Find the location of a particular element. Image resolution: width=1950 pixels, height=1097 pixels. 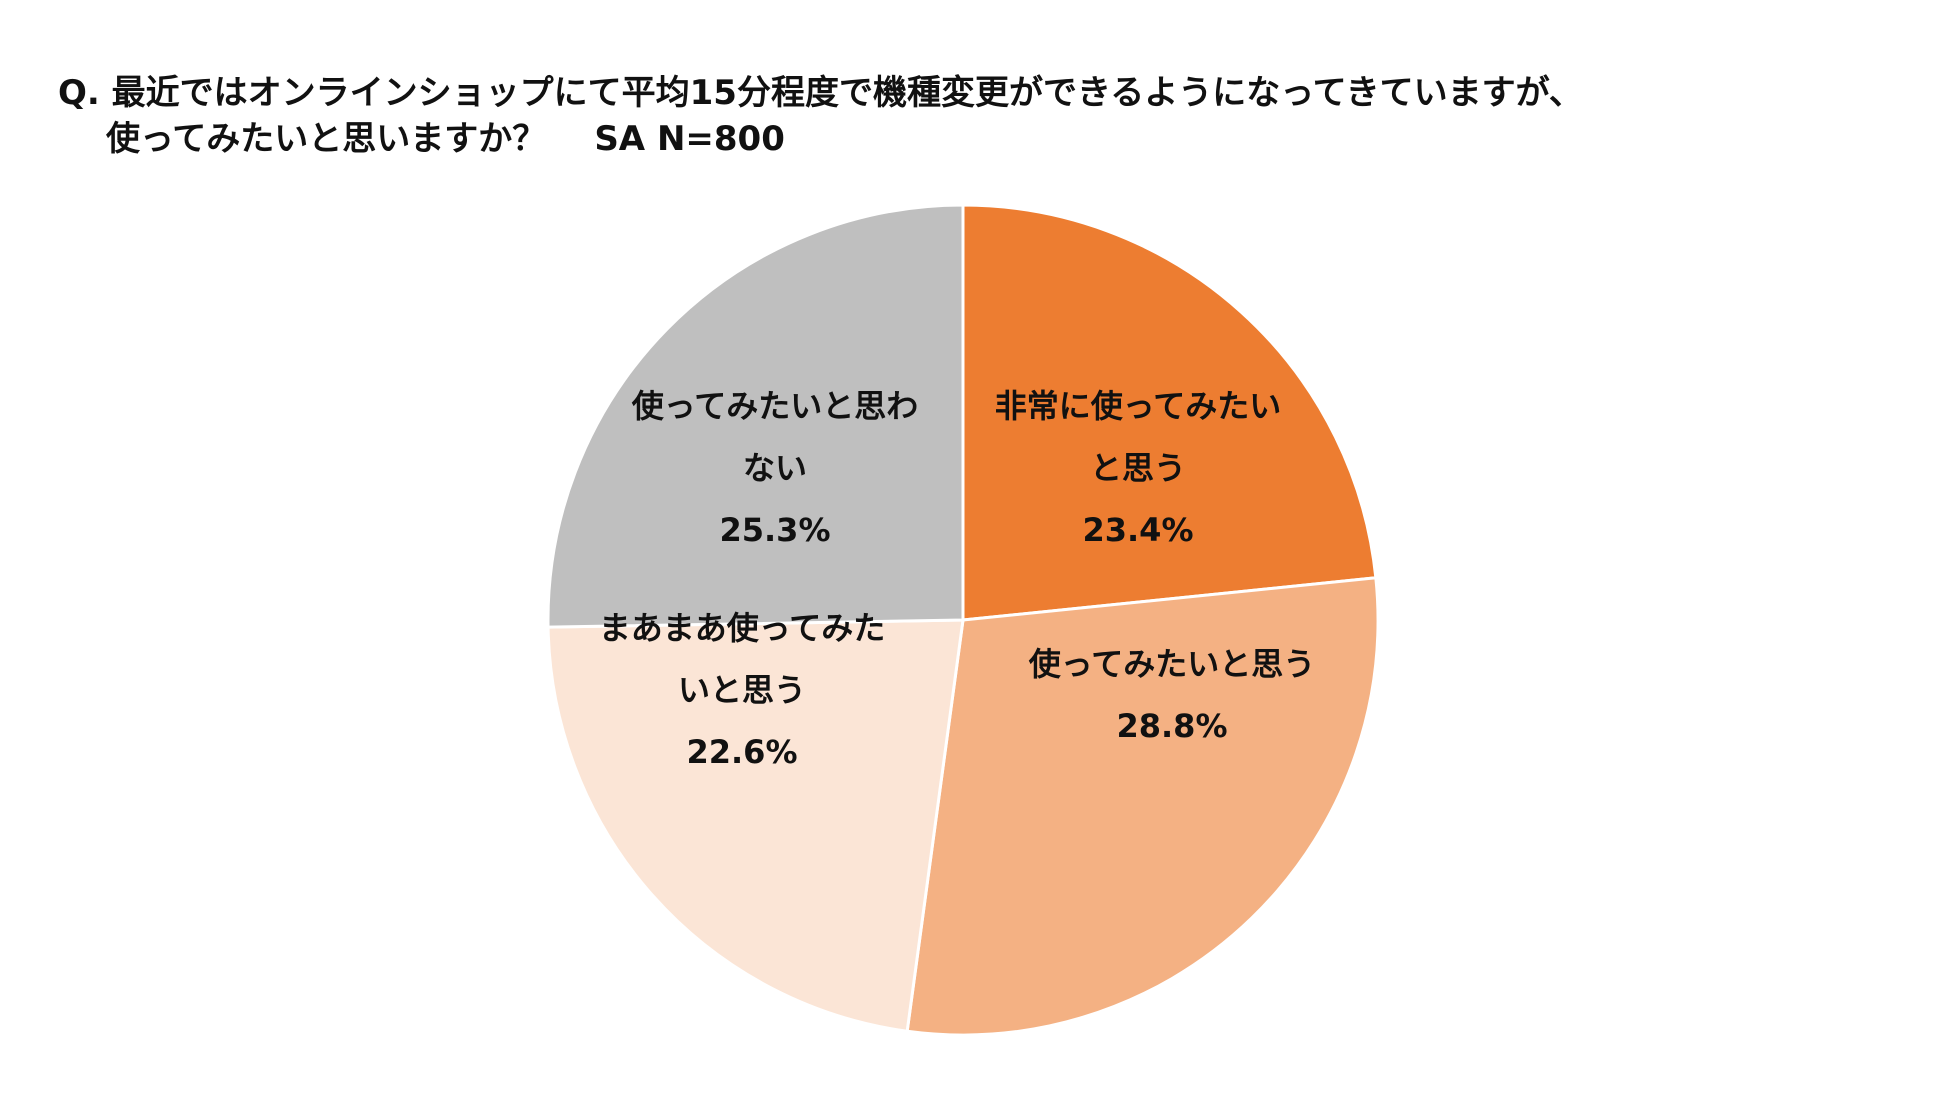

slice-category-label-4: ない is located at coordinates (775, 468).